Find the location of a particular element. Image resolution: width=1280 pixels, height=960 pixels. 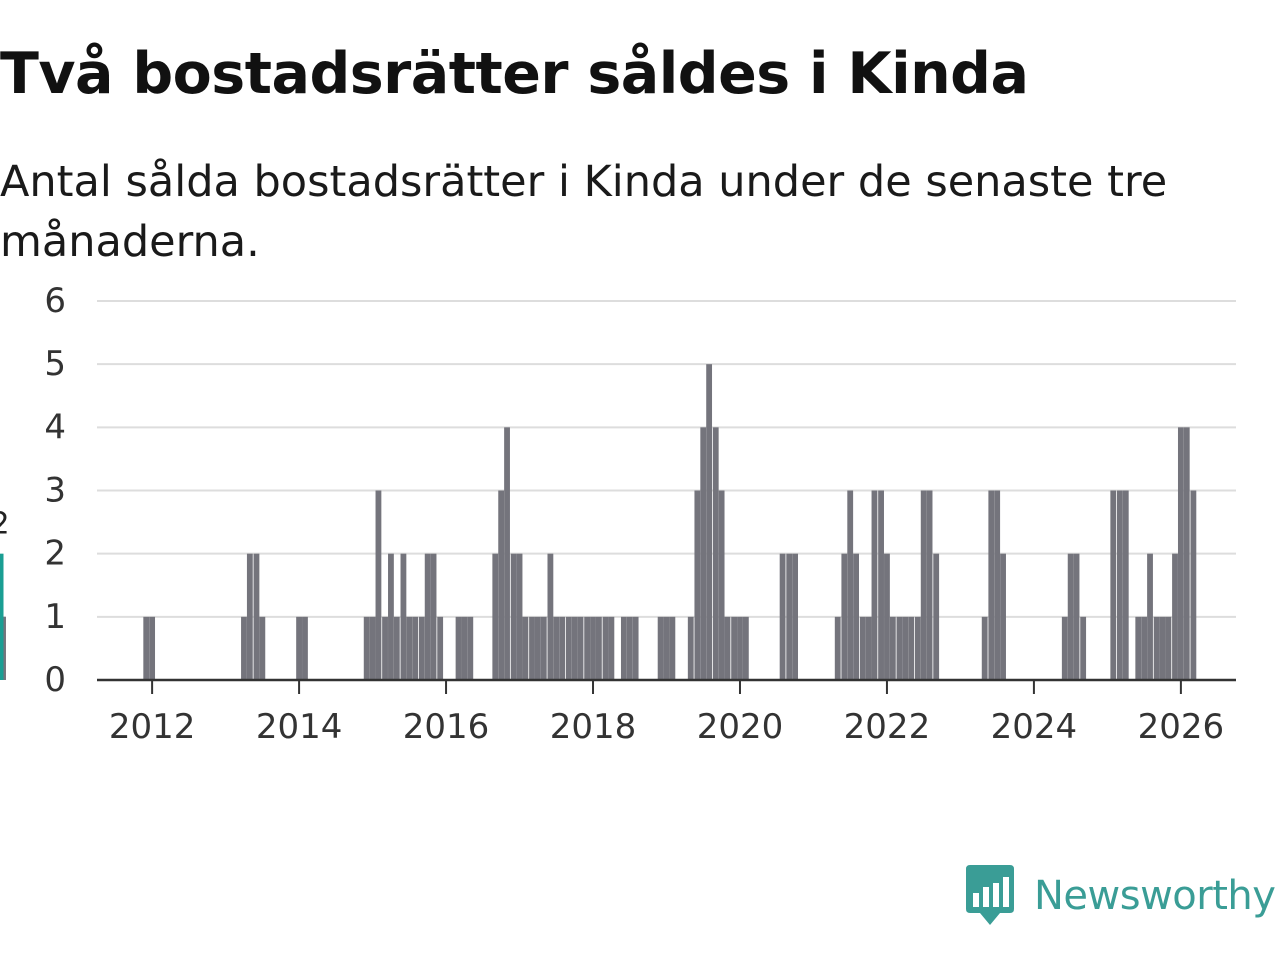

annotations: 2 is located at coordinates (5, 524).